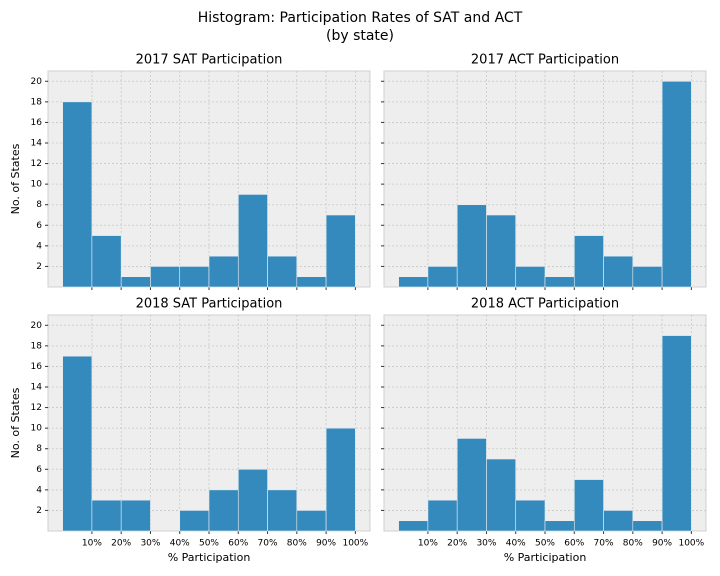 This screenshot has height=576, width=720. Describe the element at coordinates (360, 36) in the screenshot. I see `figure-subtitle: (by state)` at that location.